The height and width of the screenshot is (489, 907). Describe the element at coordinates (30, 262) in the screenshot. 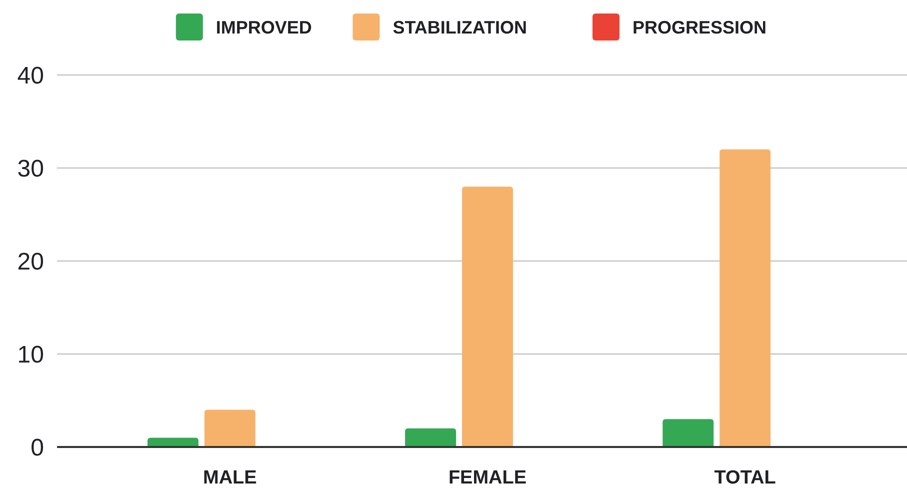

I see `y-tick-label: 20` at that location.